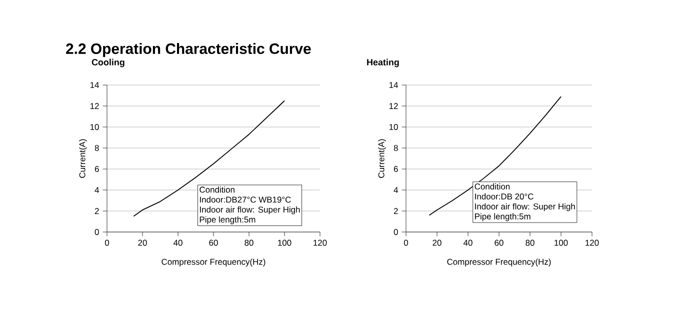 This screenshot has height=321, width=690. What do you see at coordinates (188, 50) in the screenshot?
I see `chart-title: 2.2 Operation Characteristic Curve` at bounding box center [188, 50].